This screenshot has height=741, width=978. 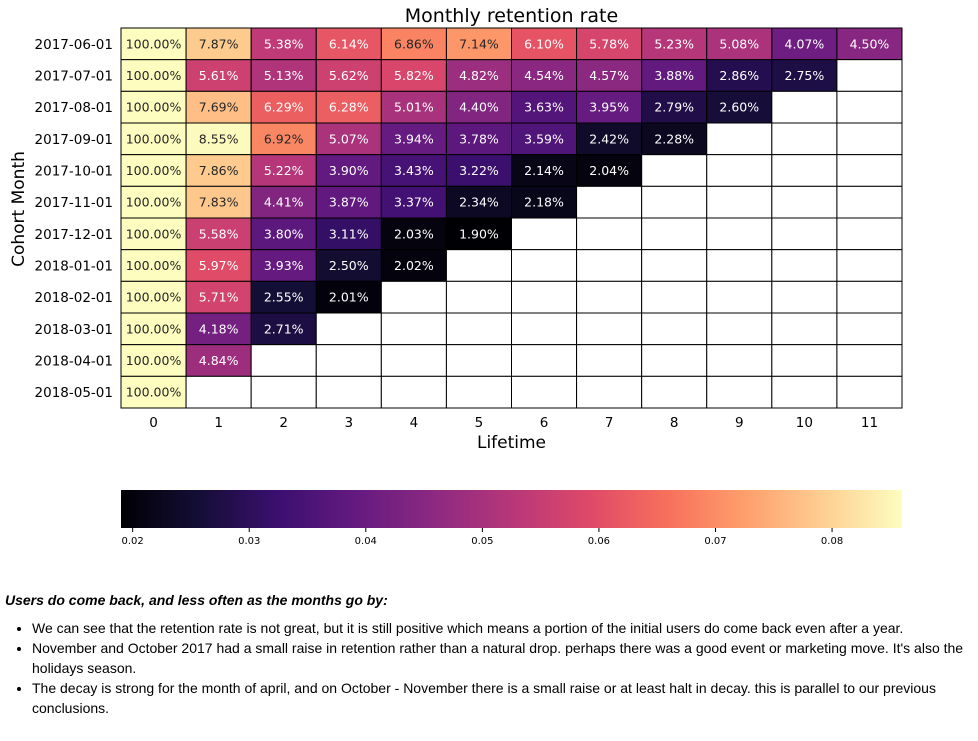 I want to click on cell-value-label: 4.82%, so click(x=479, y=75).